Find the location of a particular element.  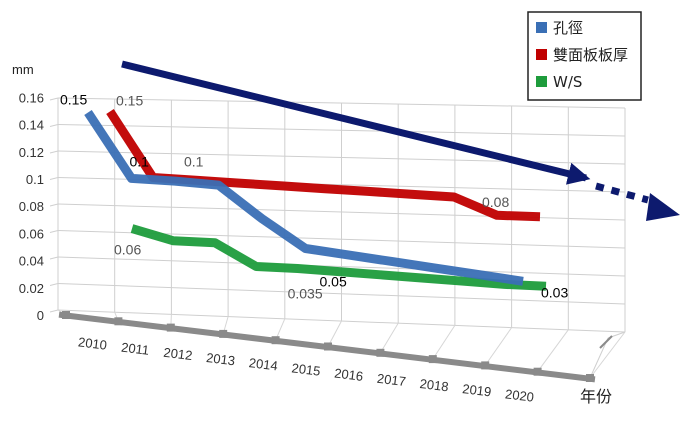

x-tick-label: 2014 is located at coordinates (263, 364).